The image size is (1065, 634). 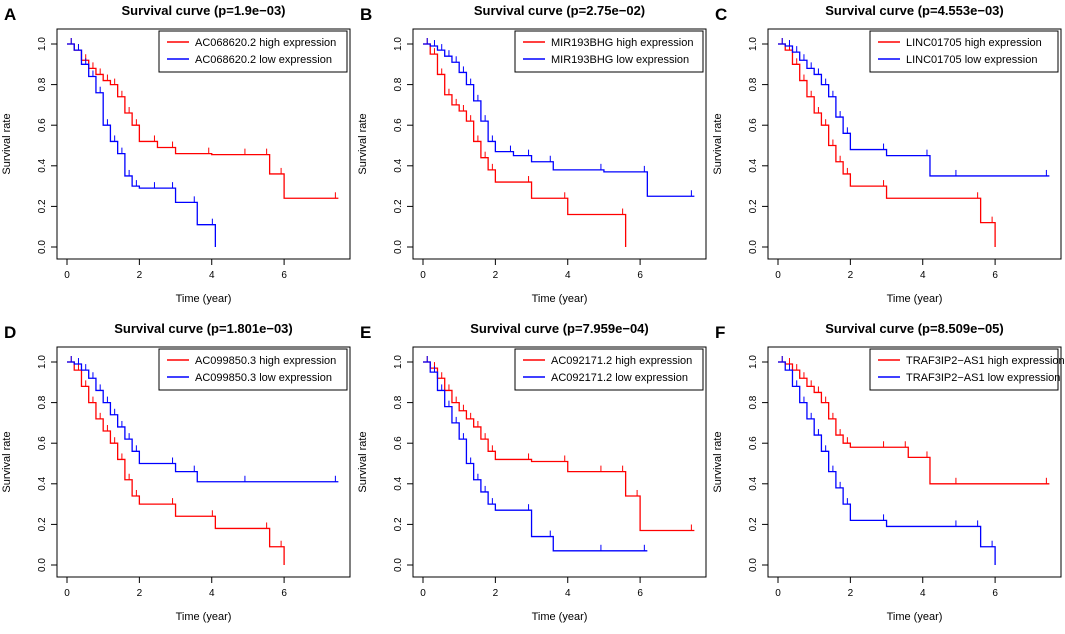 What do you see at coordinates (914, 10) in the screenshot?
I see `chart-title: Survival curve (p=4.553e−03)` at bounding box center [914, 10].